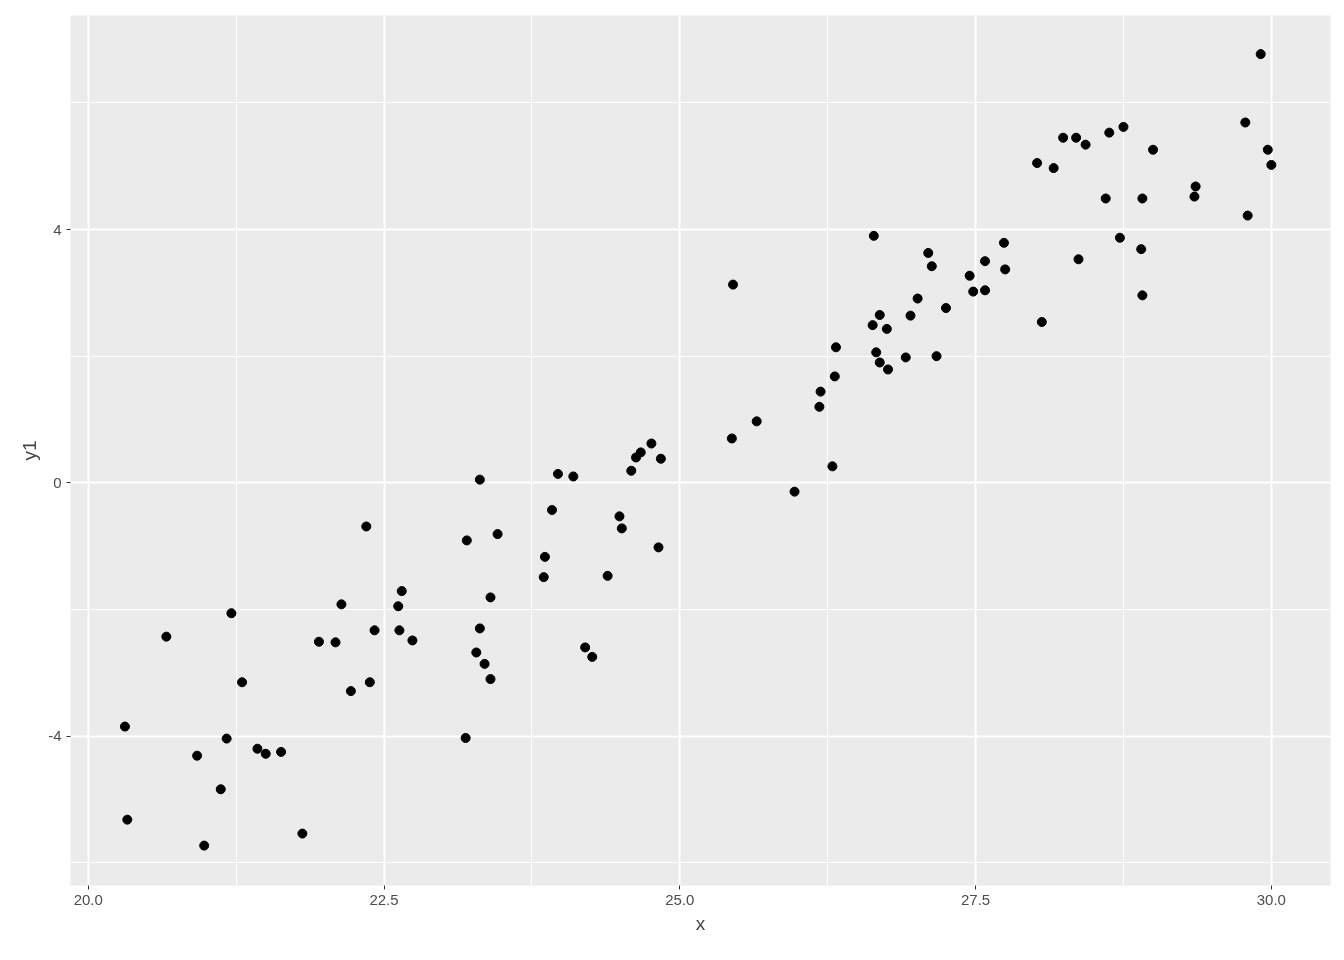  I want to click on y-tick-label: 0, so click(57, 482).